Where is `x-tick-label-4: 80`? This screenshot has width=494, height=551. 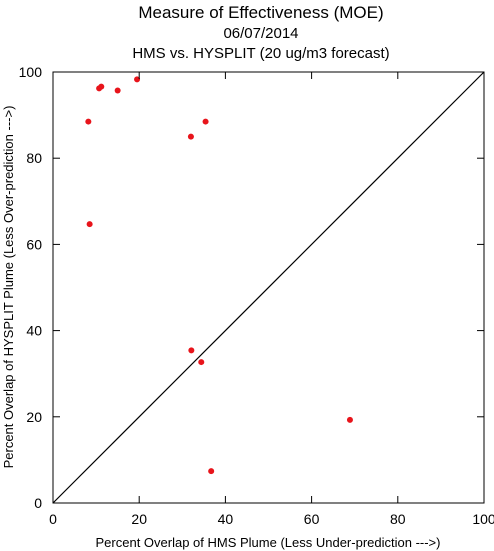
x-tick-label-4: 80 is located at coordinates (398, 519).